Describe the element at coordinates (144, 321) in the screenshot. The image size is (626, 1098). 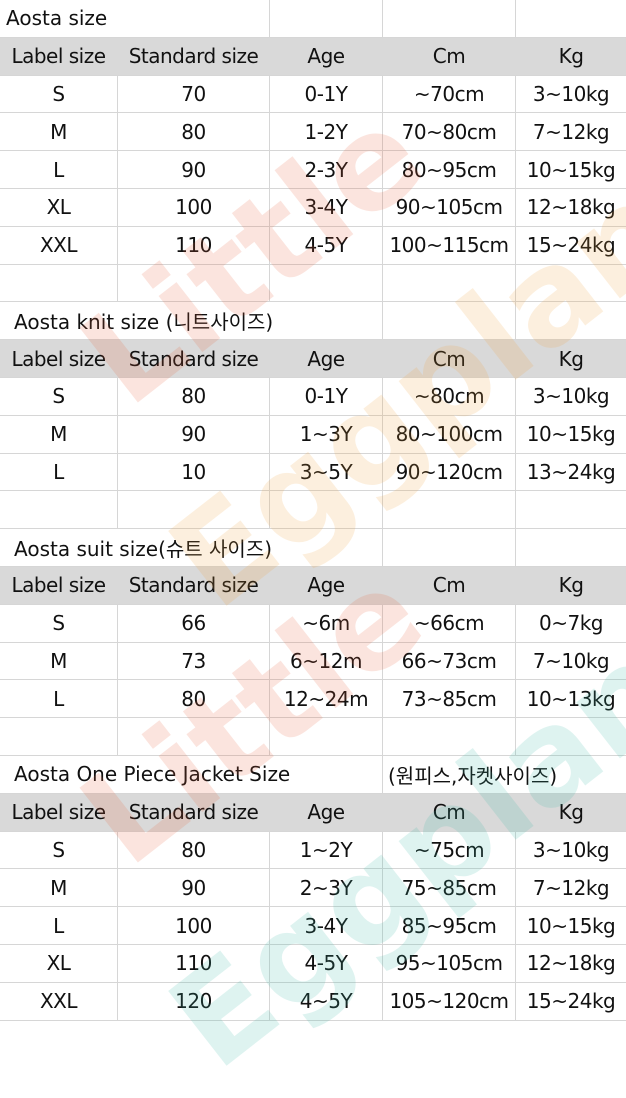
I see `table-title: Aosta knit size (니트사이즈)` at that location.